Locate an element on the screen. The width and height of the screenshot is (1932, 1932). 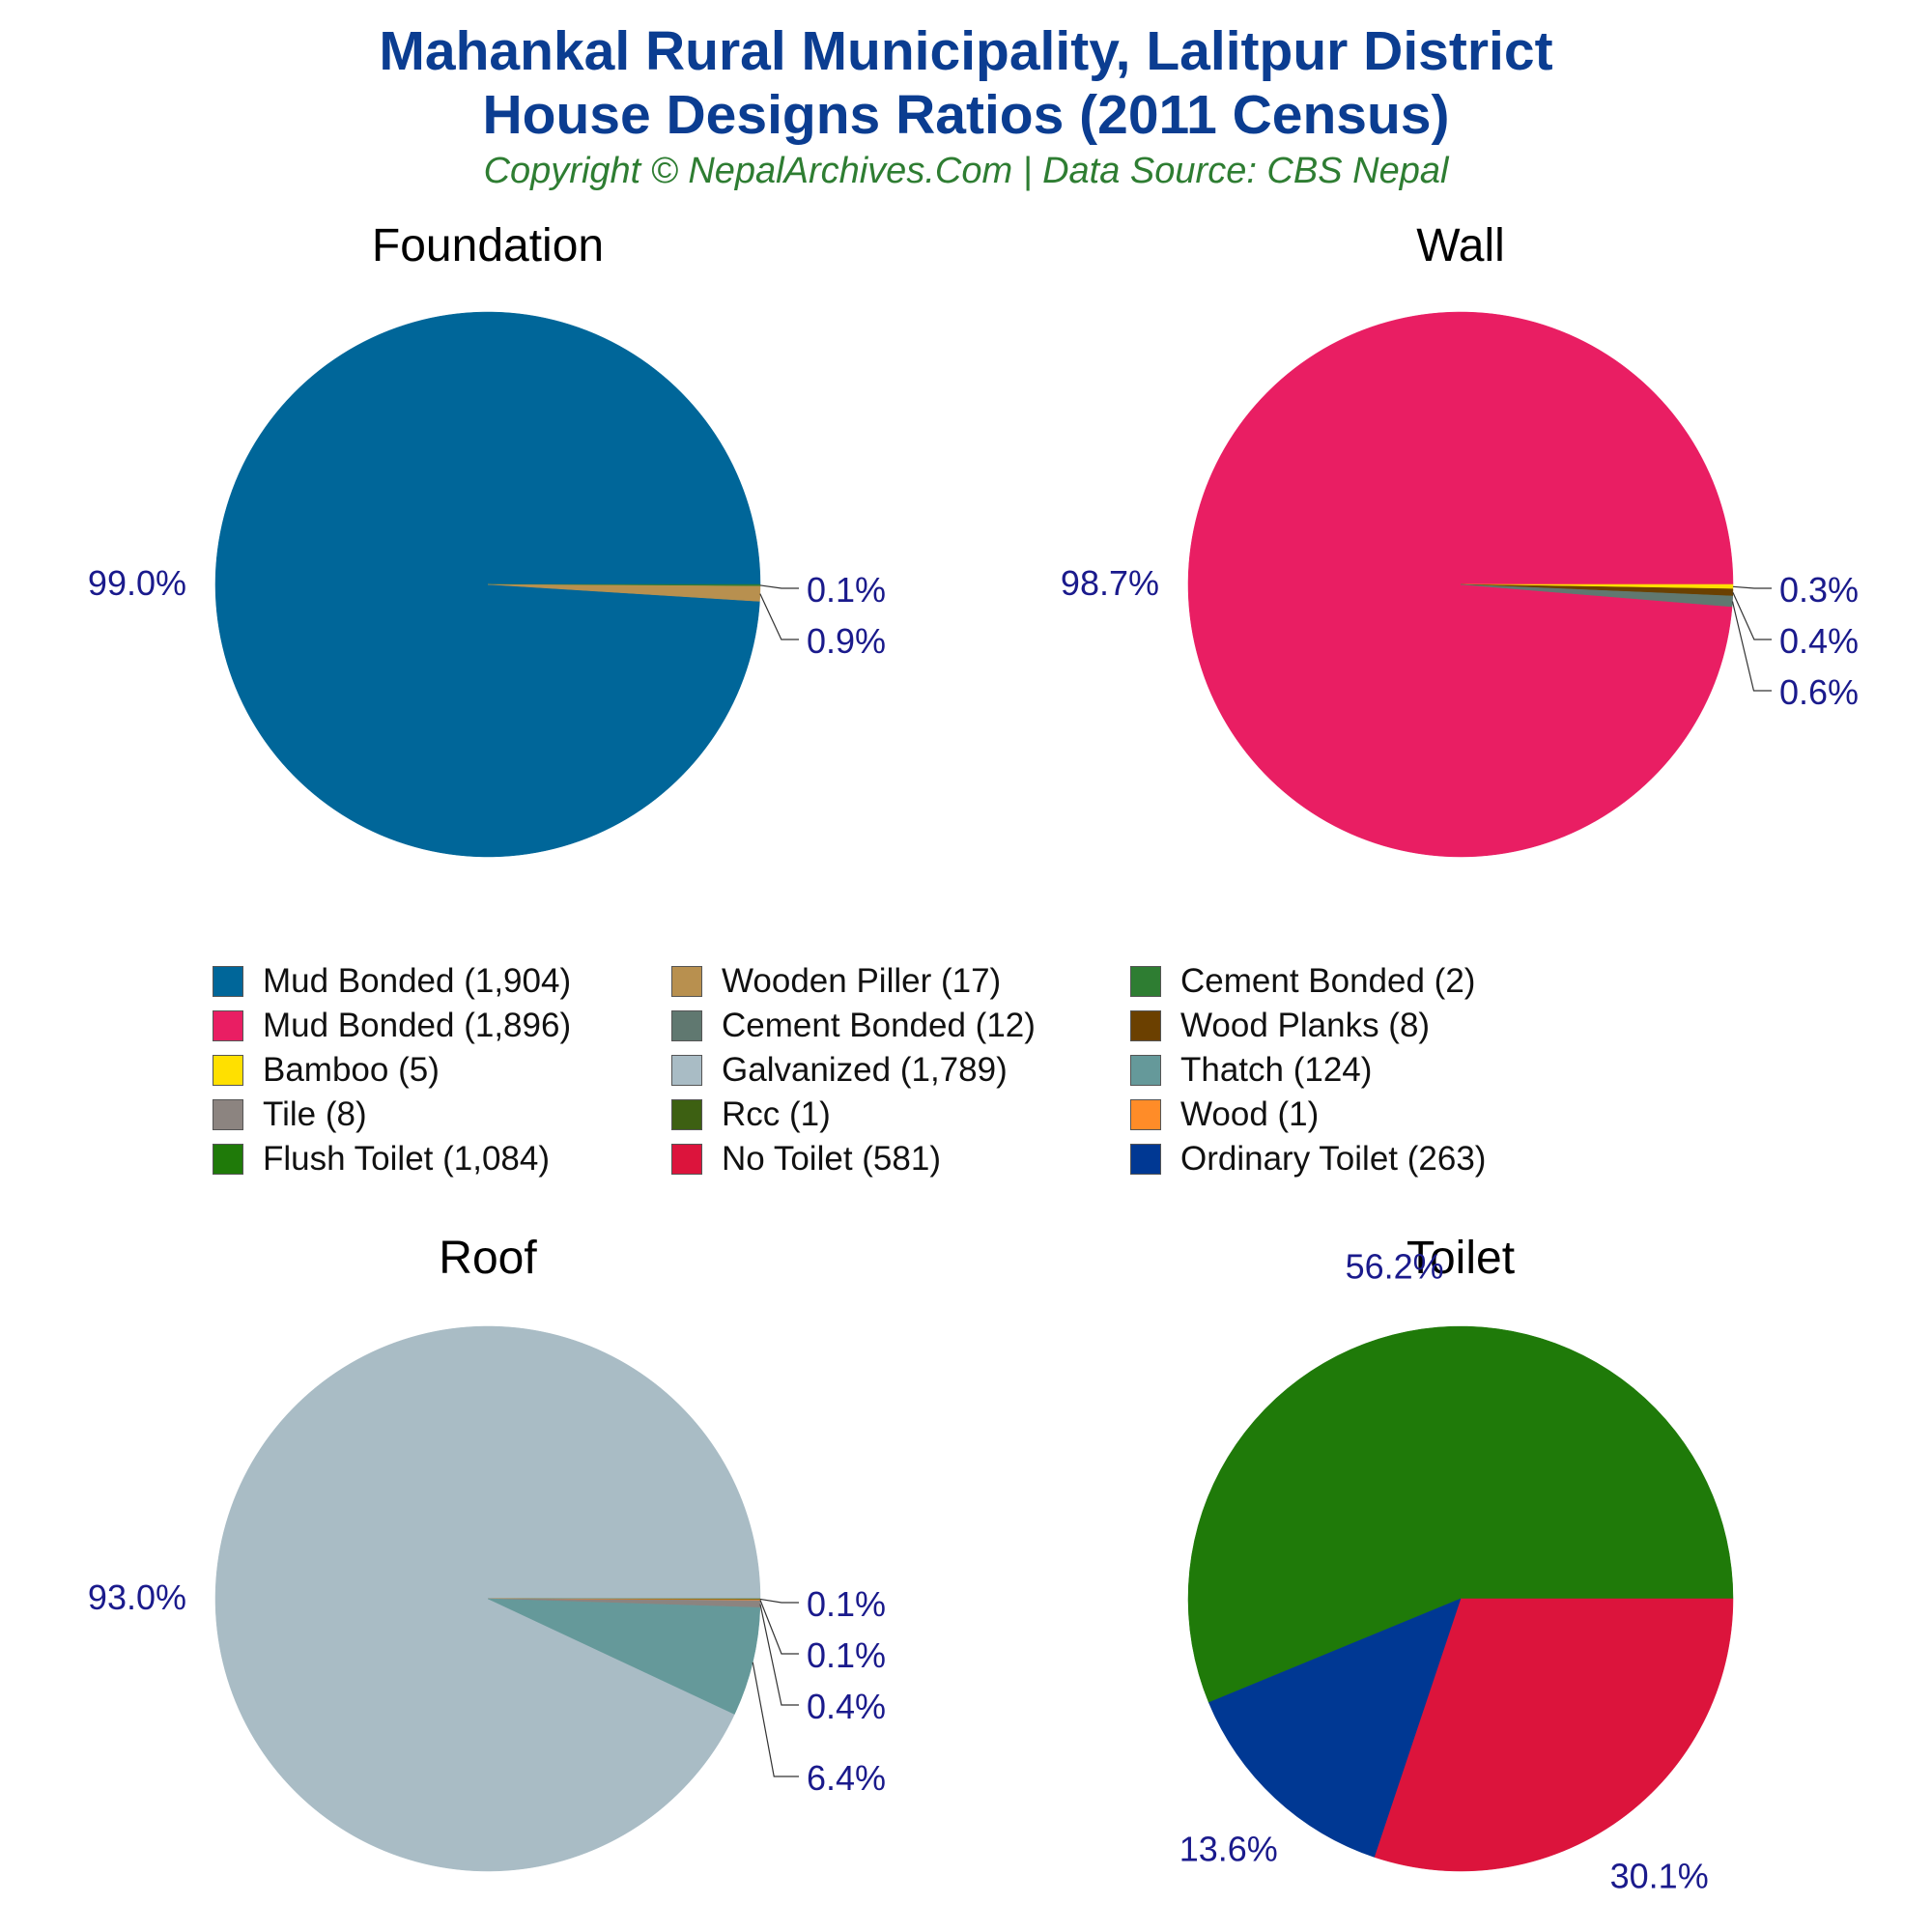
pie-chart-roof: Roof 93.0% 0.1% 0.1% 0.4% 6.4% is located at coordinates (487, 1552).